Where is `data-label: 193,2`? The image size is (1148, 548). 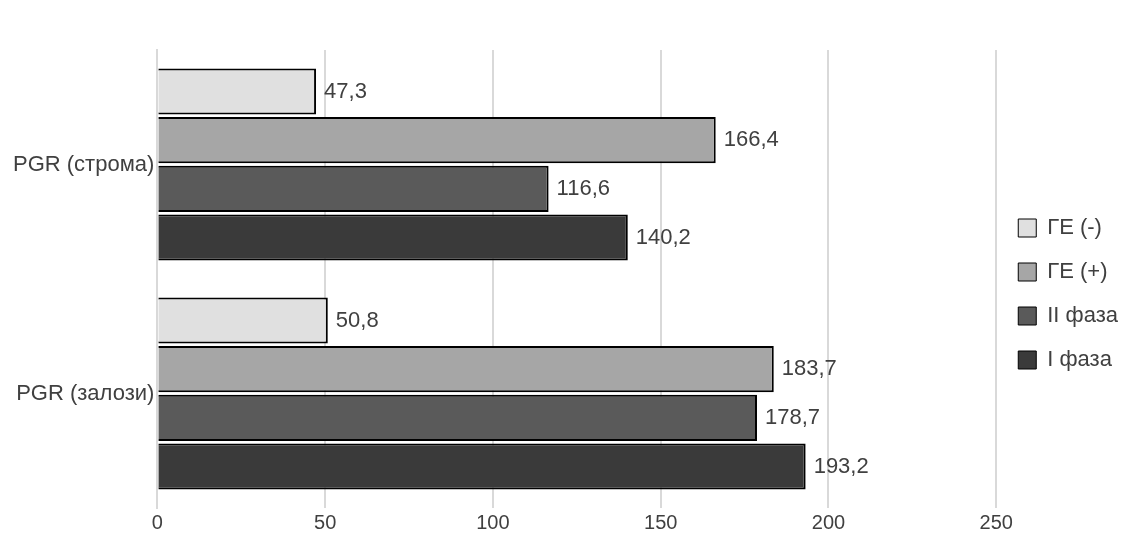 data-label: 193,2 is located at coordinates (841, 465).